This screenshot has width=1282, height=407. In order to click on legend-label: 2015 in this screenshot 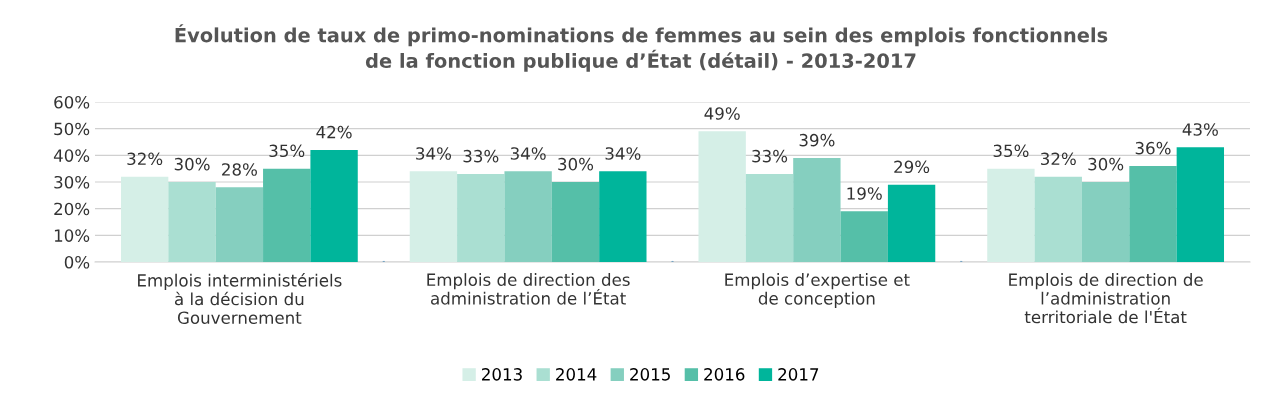, I will do `click(650, 374)`.